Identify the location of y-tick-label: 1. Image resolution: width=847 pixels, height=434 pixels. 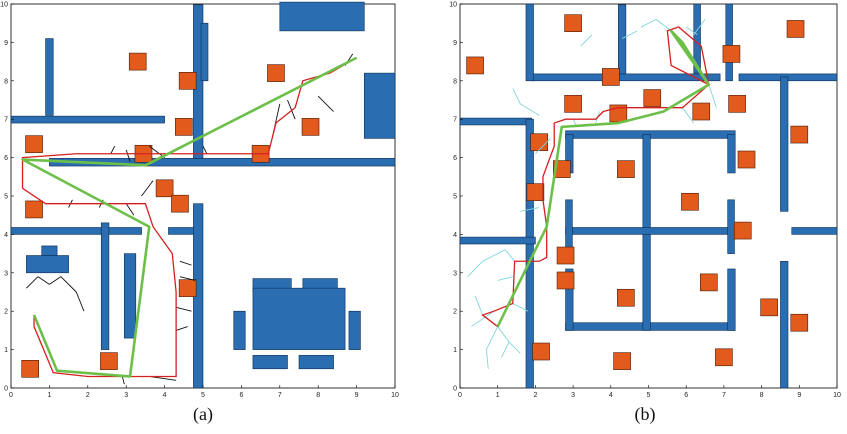
(6, 350).